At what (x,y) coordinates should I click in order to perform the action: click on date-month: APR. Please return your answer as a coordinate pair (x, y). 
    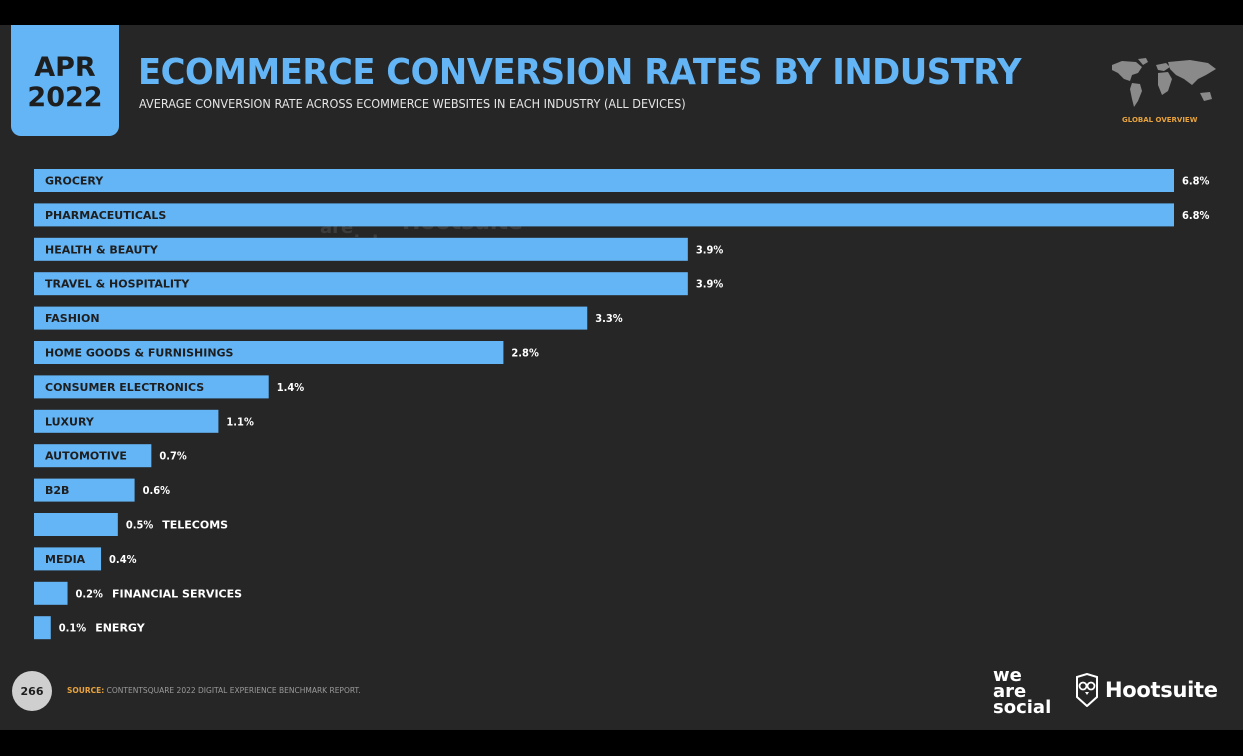
    Looking at the image, I should click on (65, 67).